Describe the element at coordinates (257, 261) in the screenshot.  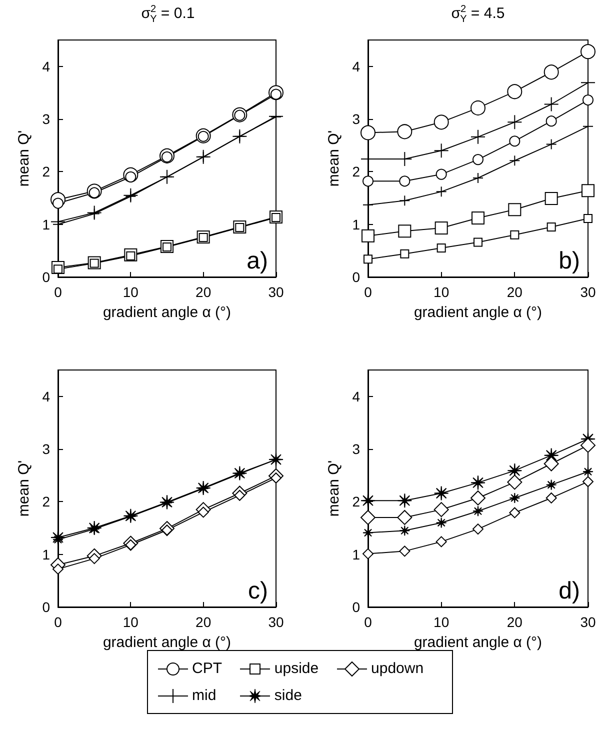
I see `annotation: a)` at that location.